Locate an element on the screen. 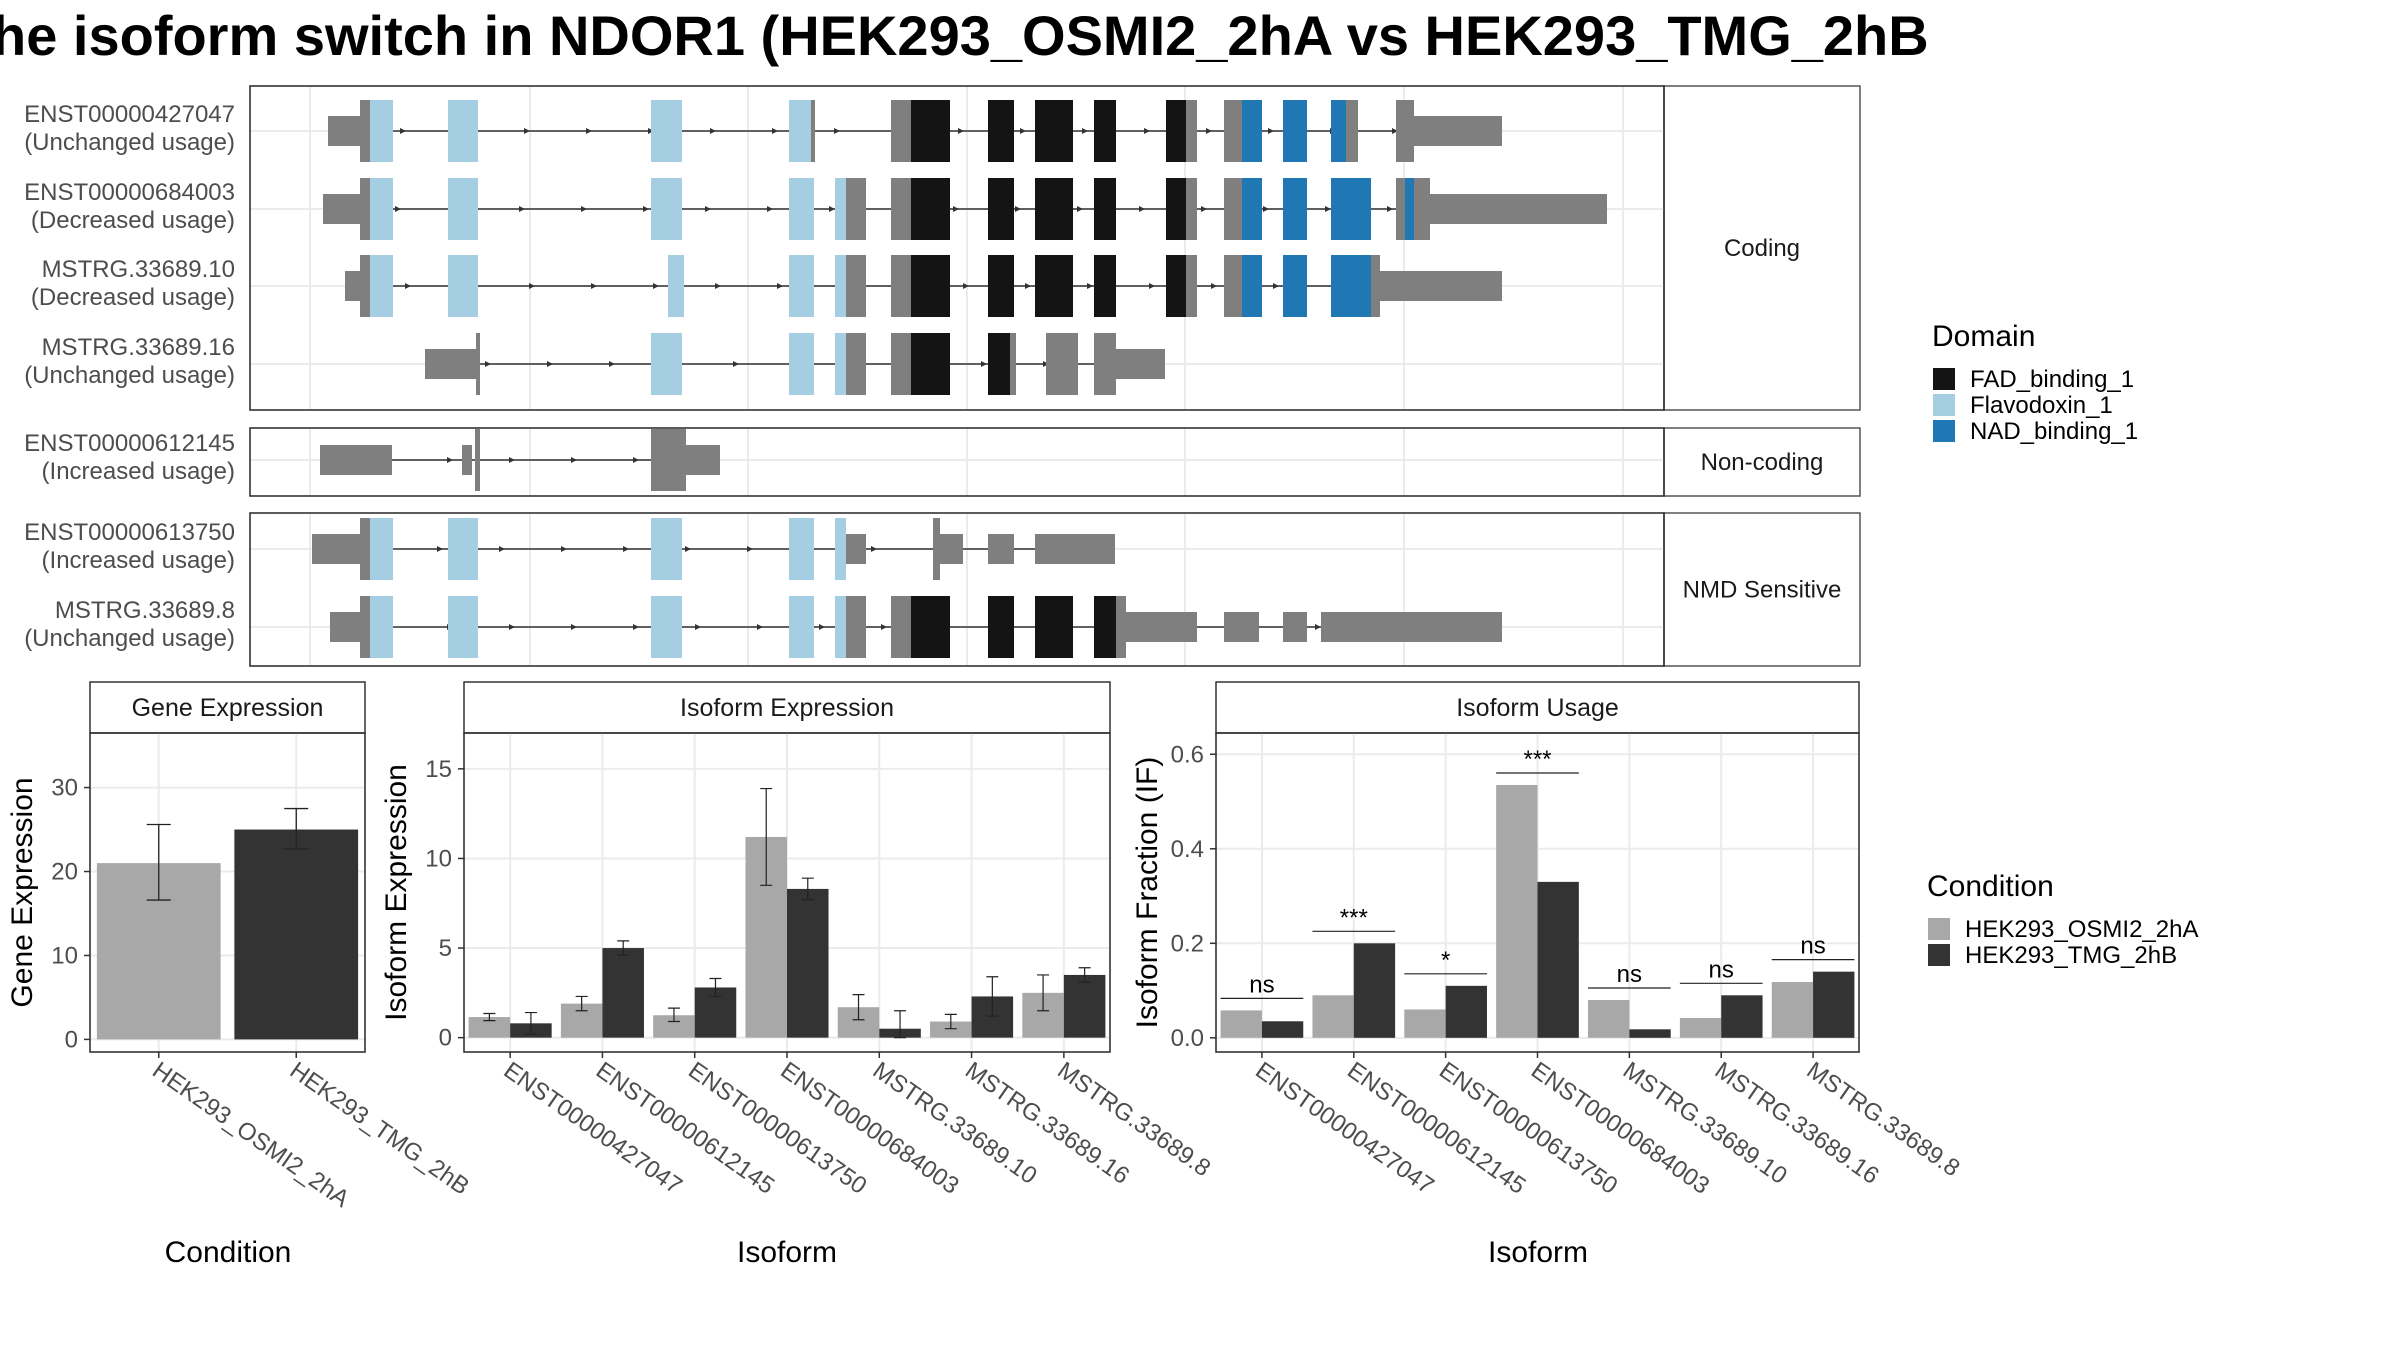  y-tick-label: 0.6 is located at coordinates (1187, 754).